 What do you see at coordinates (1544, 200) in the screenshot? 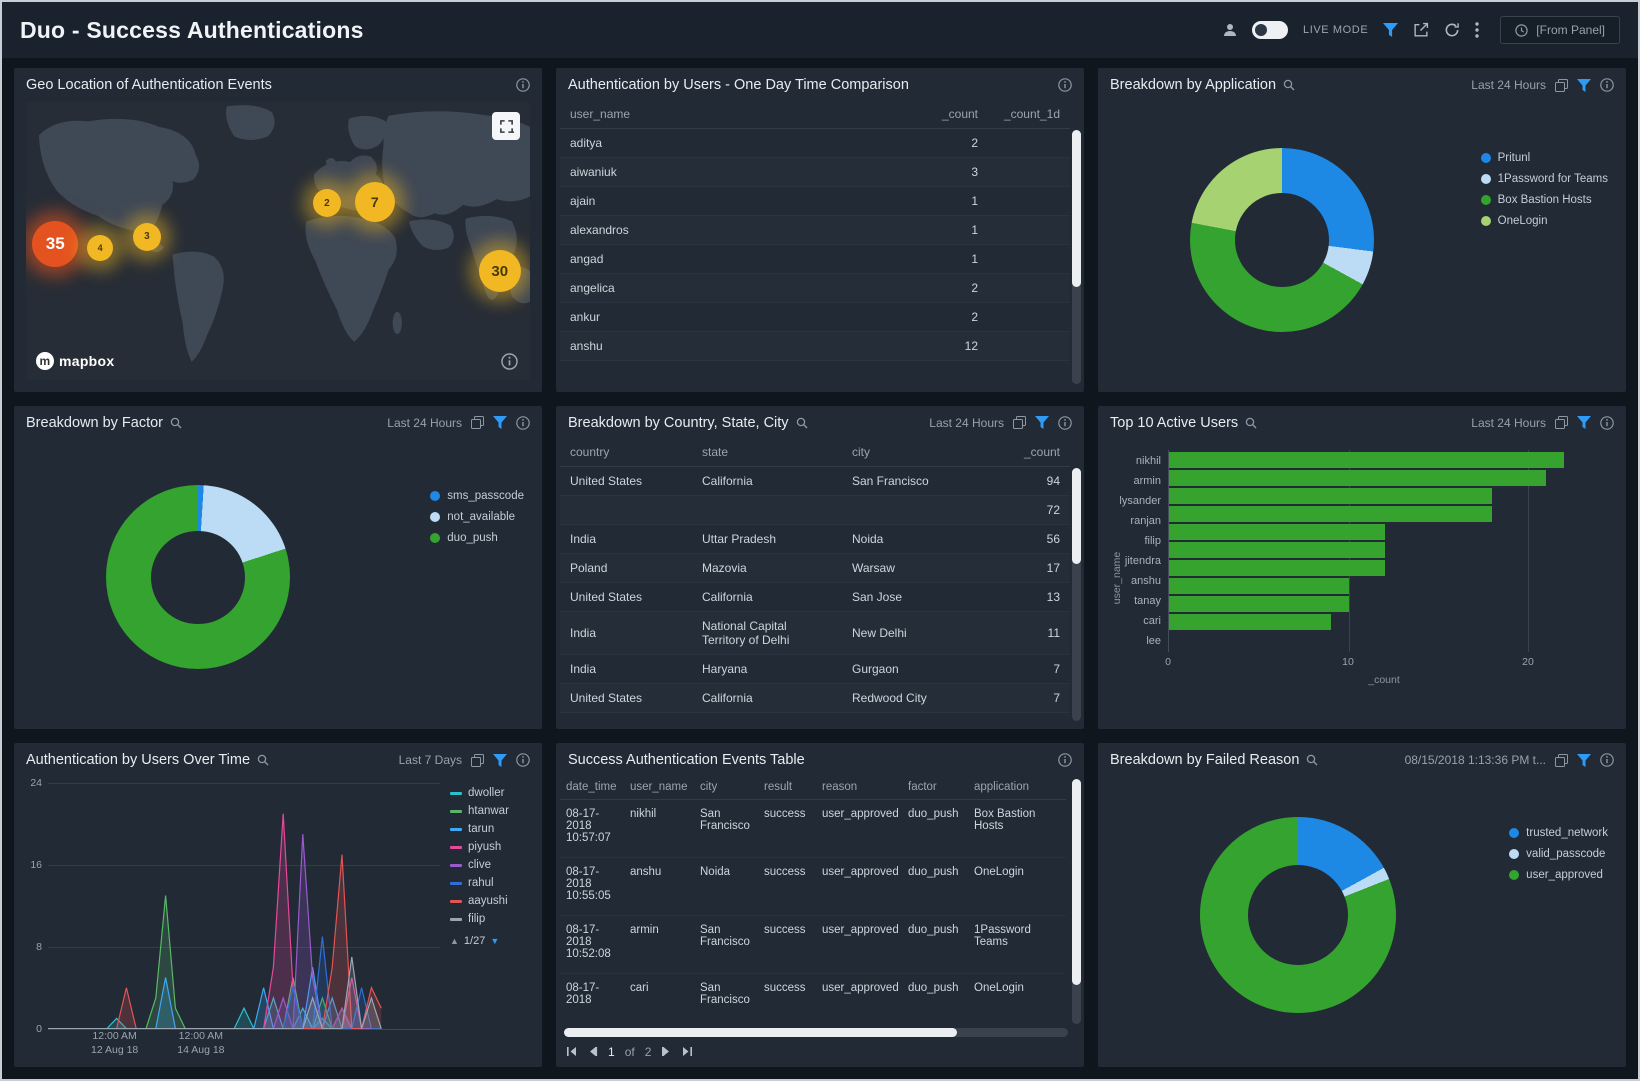
I see `legend-item: Box Bastion Hosts` at bounding box center [1544, 200].